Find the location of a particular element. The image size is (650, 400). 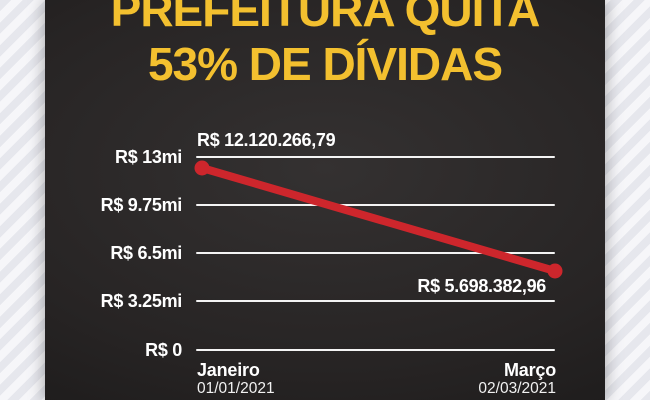

month-label: Março is located at coordinates (529, 370).